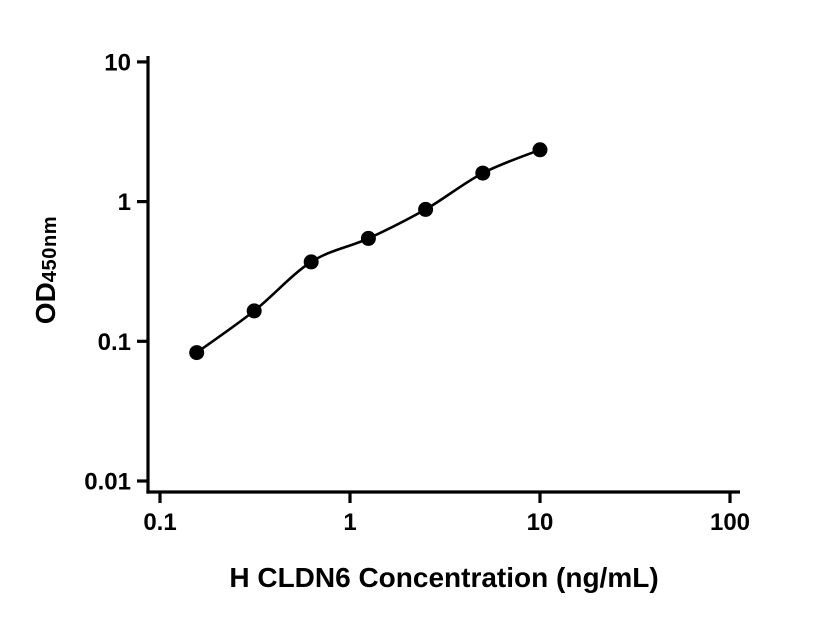  I want to click on y-axis-title-subscript: 450nm, so click(50, 249).